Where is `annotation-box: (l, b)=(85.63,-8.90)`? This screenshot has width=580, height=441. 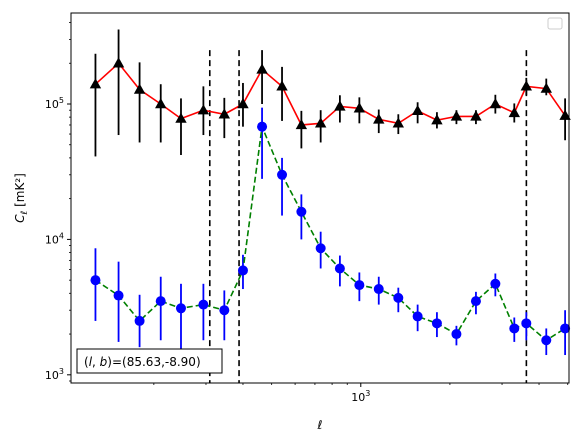 annotation-box: (l, b)=(85.63,-8.90) is located at coordinates (149, 361).